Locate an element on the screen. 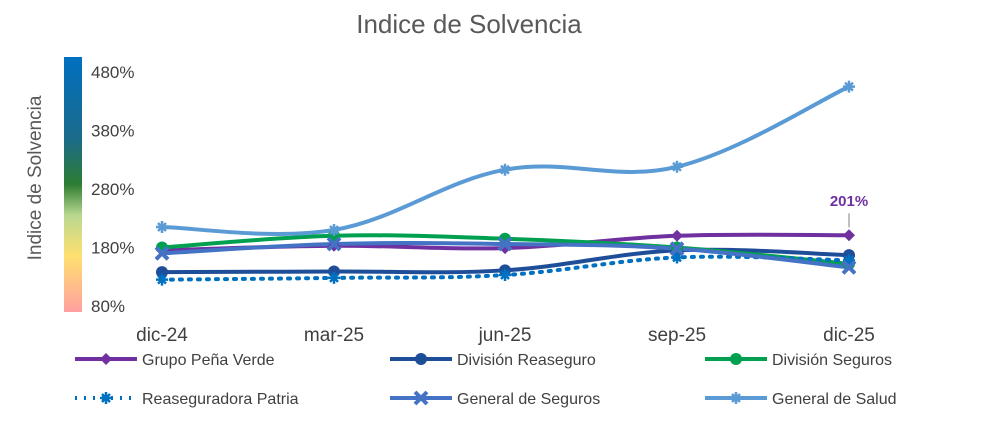  x-tick-label: dic-25 is located at coordinates (849, 335).